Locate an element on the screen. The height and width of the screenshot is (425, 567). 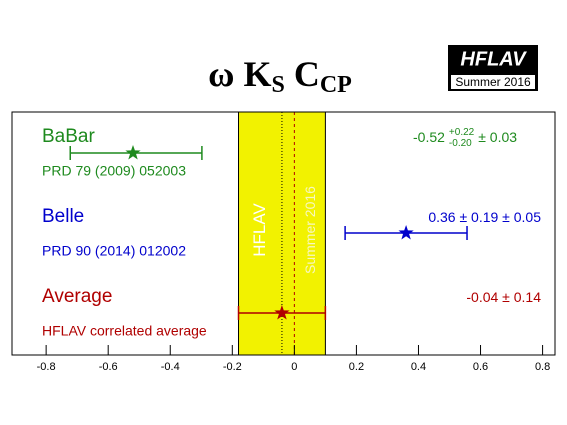
title-part: ω K is located at coordinates (239, 74).